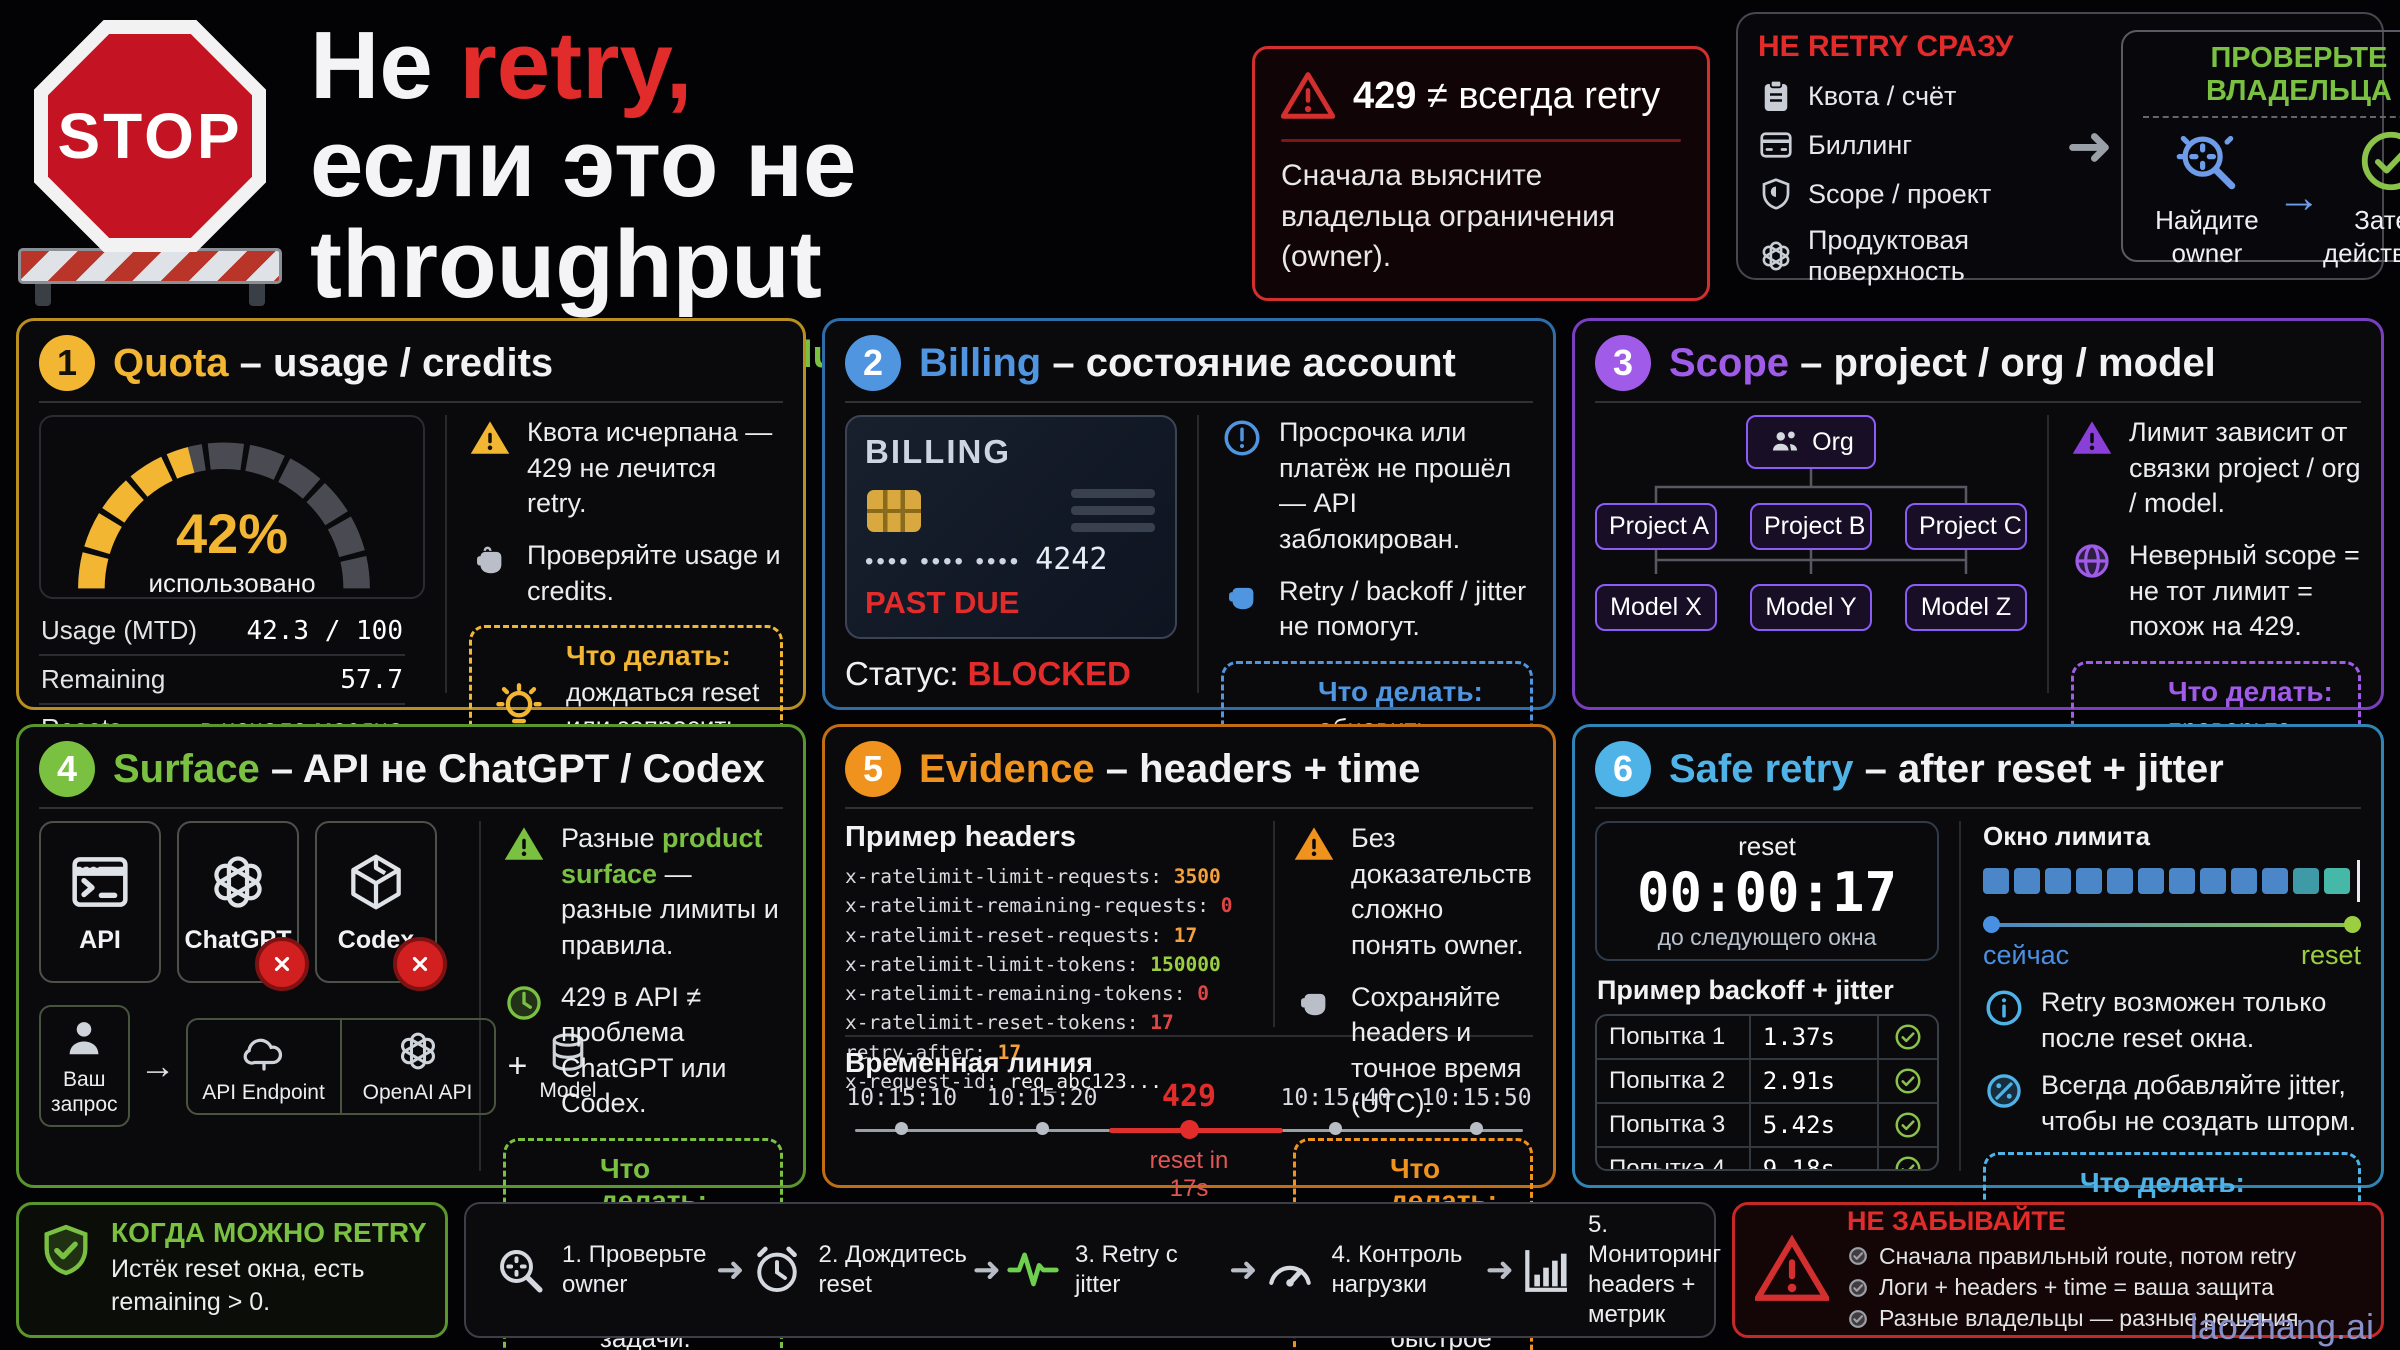  Describe the element at coordinates (2281, 1326) in the screenshot. I see `watermark: laozhang.ai` at that location.